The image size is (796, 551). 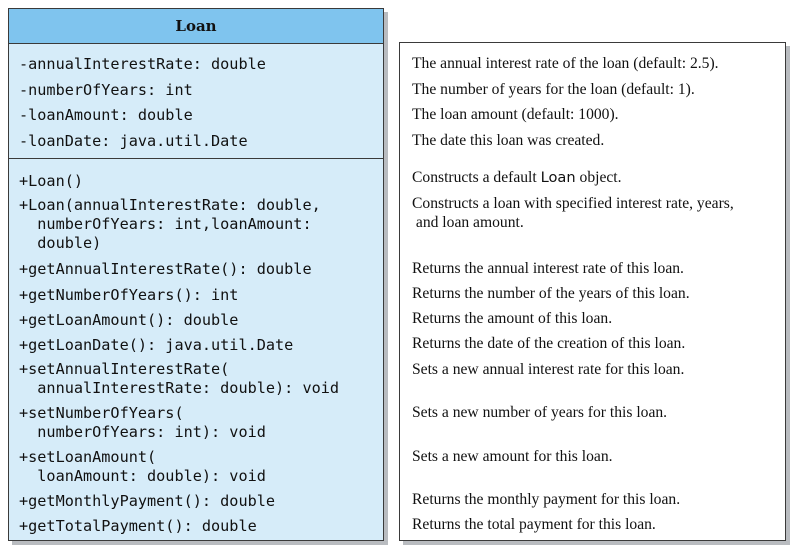 What do you see at coordinates (534, 524) in the screenshot?
I see `description-get-total-payment: Returns the total payment for this loan.` at bounding box center [534, 524].